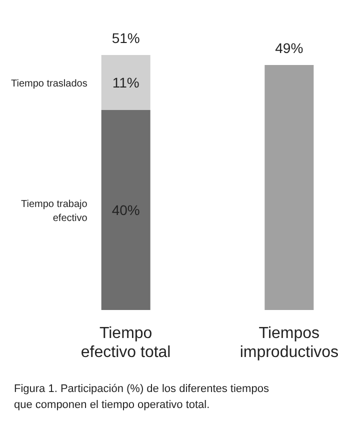  I want to click on x-tick-label: Tiempos improductivos, so click(289, 343).